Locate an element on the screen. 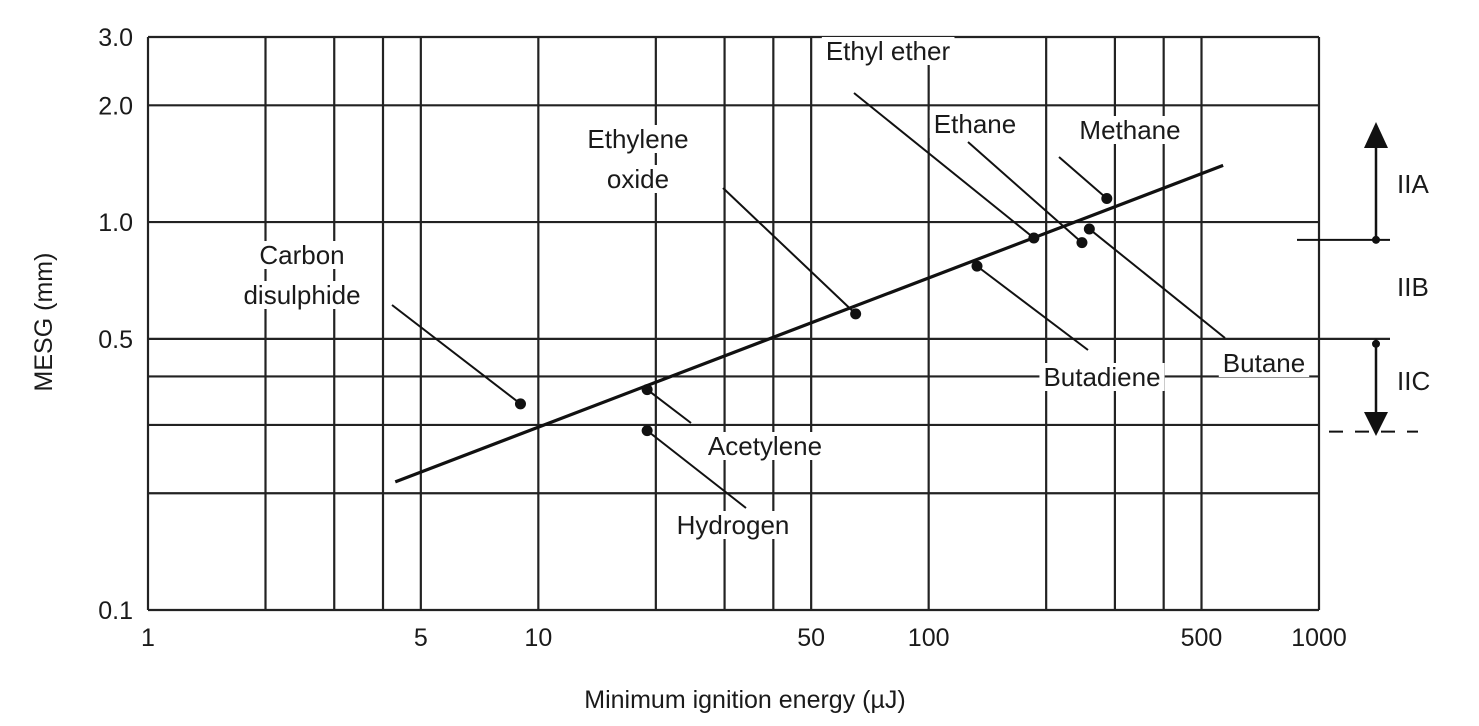  ethylene-oxide-leader-line is located at coordinates (789, 251).